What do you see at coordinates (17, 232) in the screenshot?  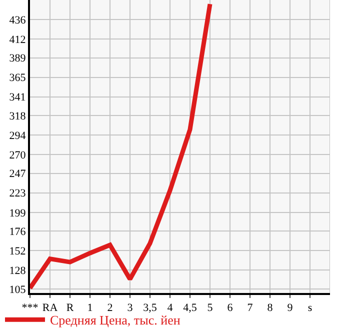 I see `y-tick-label: 176` at bounding box center [17, 232].